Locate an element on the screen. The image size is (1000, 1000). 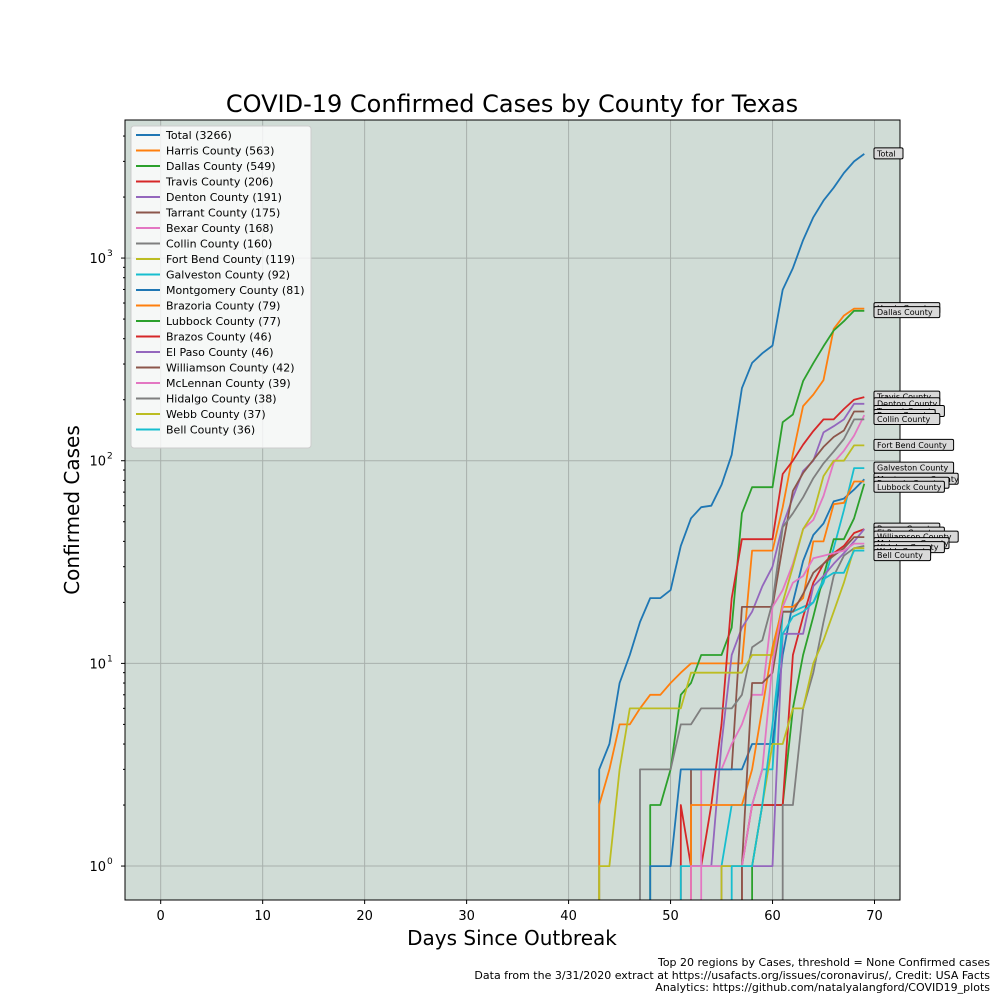
end-label: Bell County is located at coordinates (902, 555).